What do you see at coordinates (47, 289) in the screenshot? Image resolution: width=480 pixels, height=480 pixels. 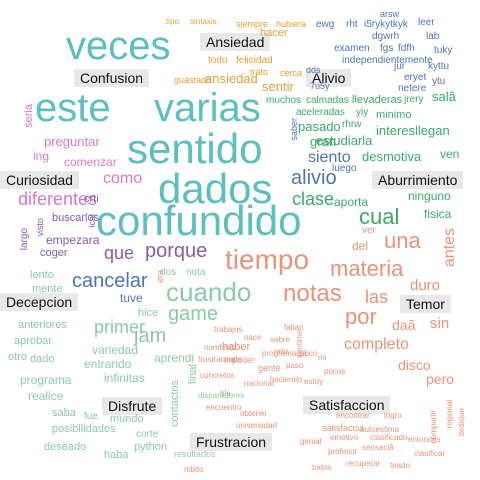 I see `word: mente` at bounding box center [47, 289].